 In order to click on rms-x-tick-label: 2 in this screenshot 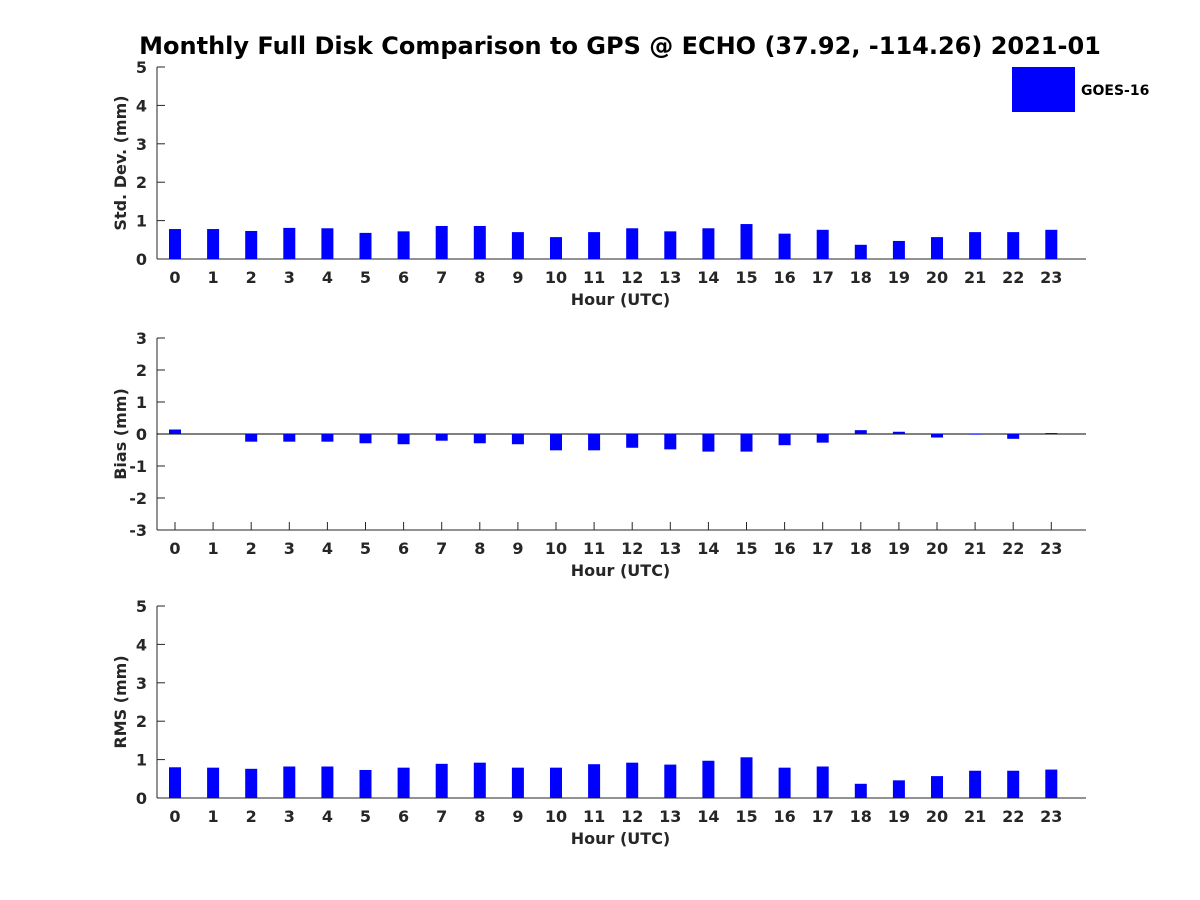, I will do `click(251, 816)`.